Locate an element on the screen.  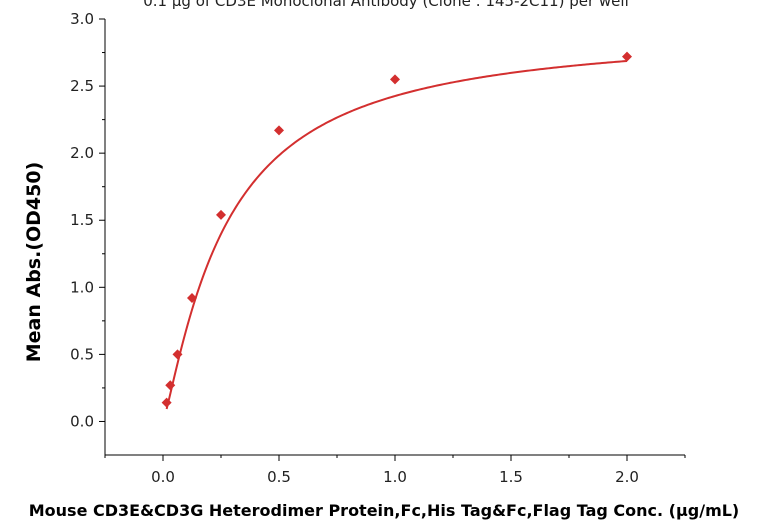
y-tick-label: 0.5 is located at coordinates (82, 354).